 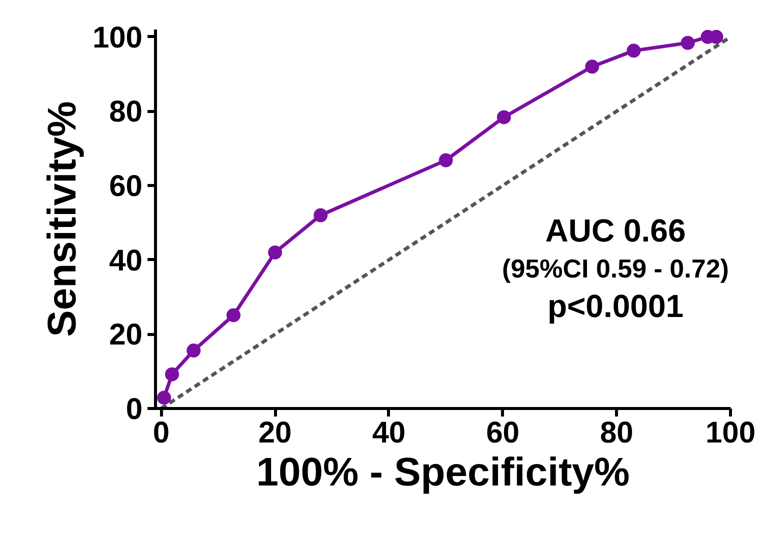 I want to click on x-tick-label: 40, so click(x=389, y=433).